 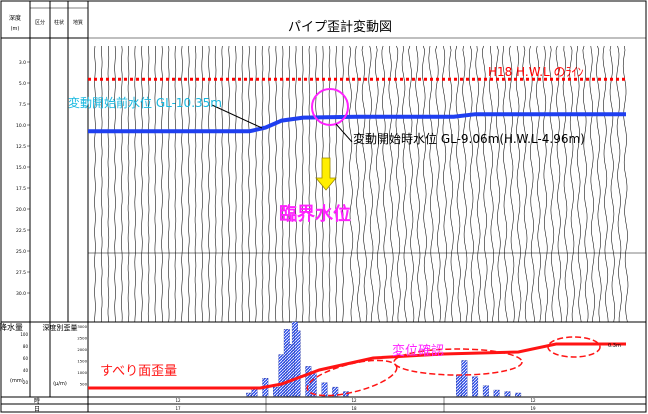 What do you see at coordinates (533, 408) in the screenshot?
I see `day-tick-label: 19` at bounding box center [533, 408].